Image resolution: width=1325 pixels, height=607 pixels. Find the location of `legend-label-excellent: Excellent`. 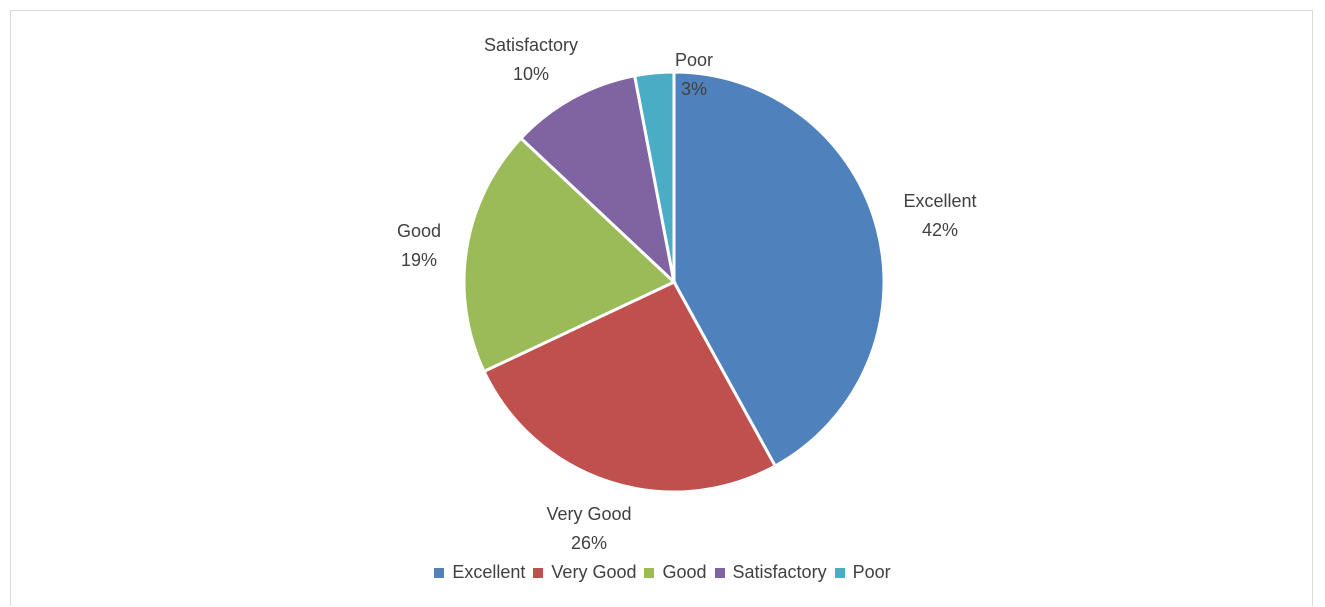

legend-label-excellent: Excellent is located at coordinates (489, 572).